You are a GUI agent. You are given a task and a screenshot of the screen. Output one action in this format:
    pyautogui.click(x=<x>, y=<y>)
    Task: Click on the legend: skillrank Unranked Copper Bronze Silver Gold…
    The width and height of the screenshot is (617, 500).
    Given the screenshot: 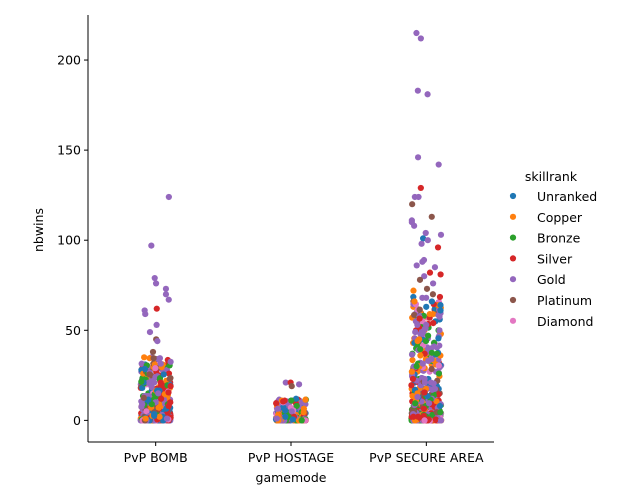 What is the action you would take?
    pyautogui.click(x=553, y=249)
    